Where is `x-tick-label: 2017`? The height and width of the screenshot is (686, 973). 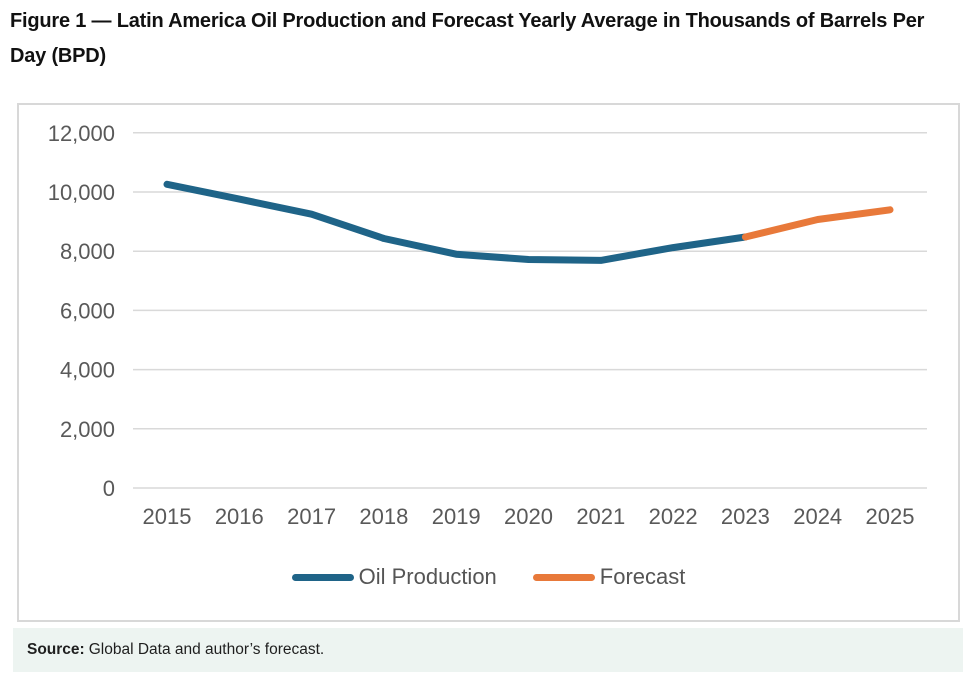
x-tick-label: 2017 is located at coordinates (311, 516).